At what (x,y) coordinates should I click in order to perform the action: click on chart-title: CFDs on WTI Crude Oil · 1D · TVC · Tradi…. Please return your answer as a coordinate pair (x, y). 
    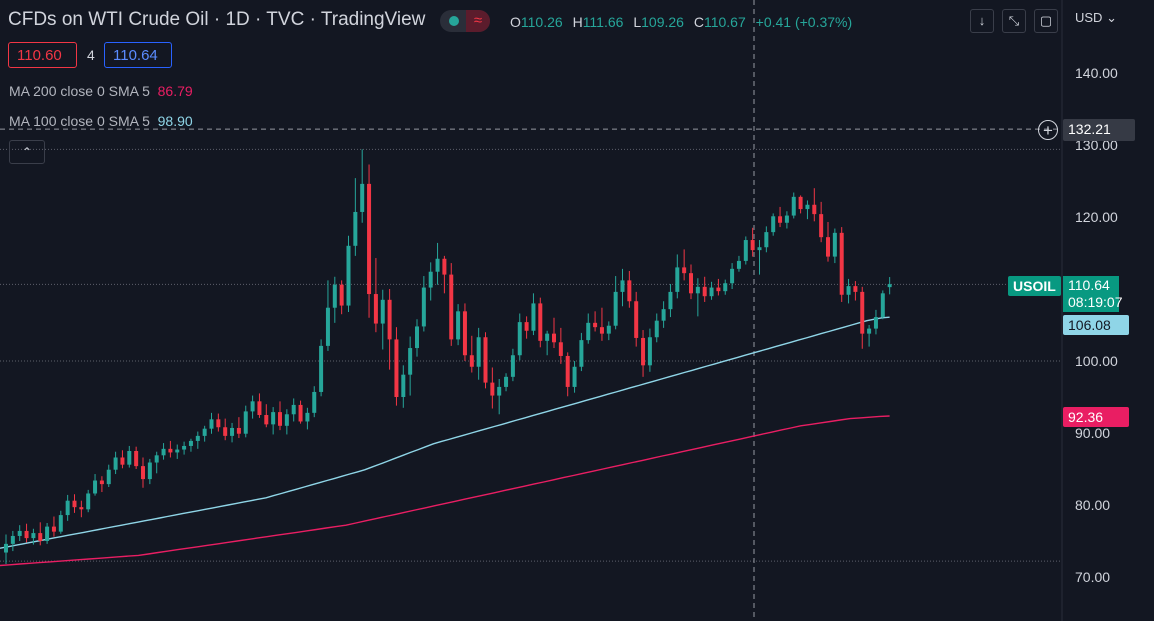
    Looking at the image, I should click on (217, 19).